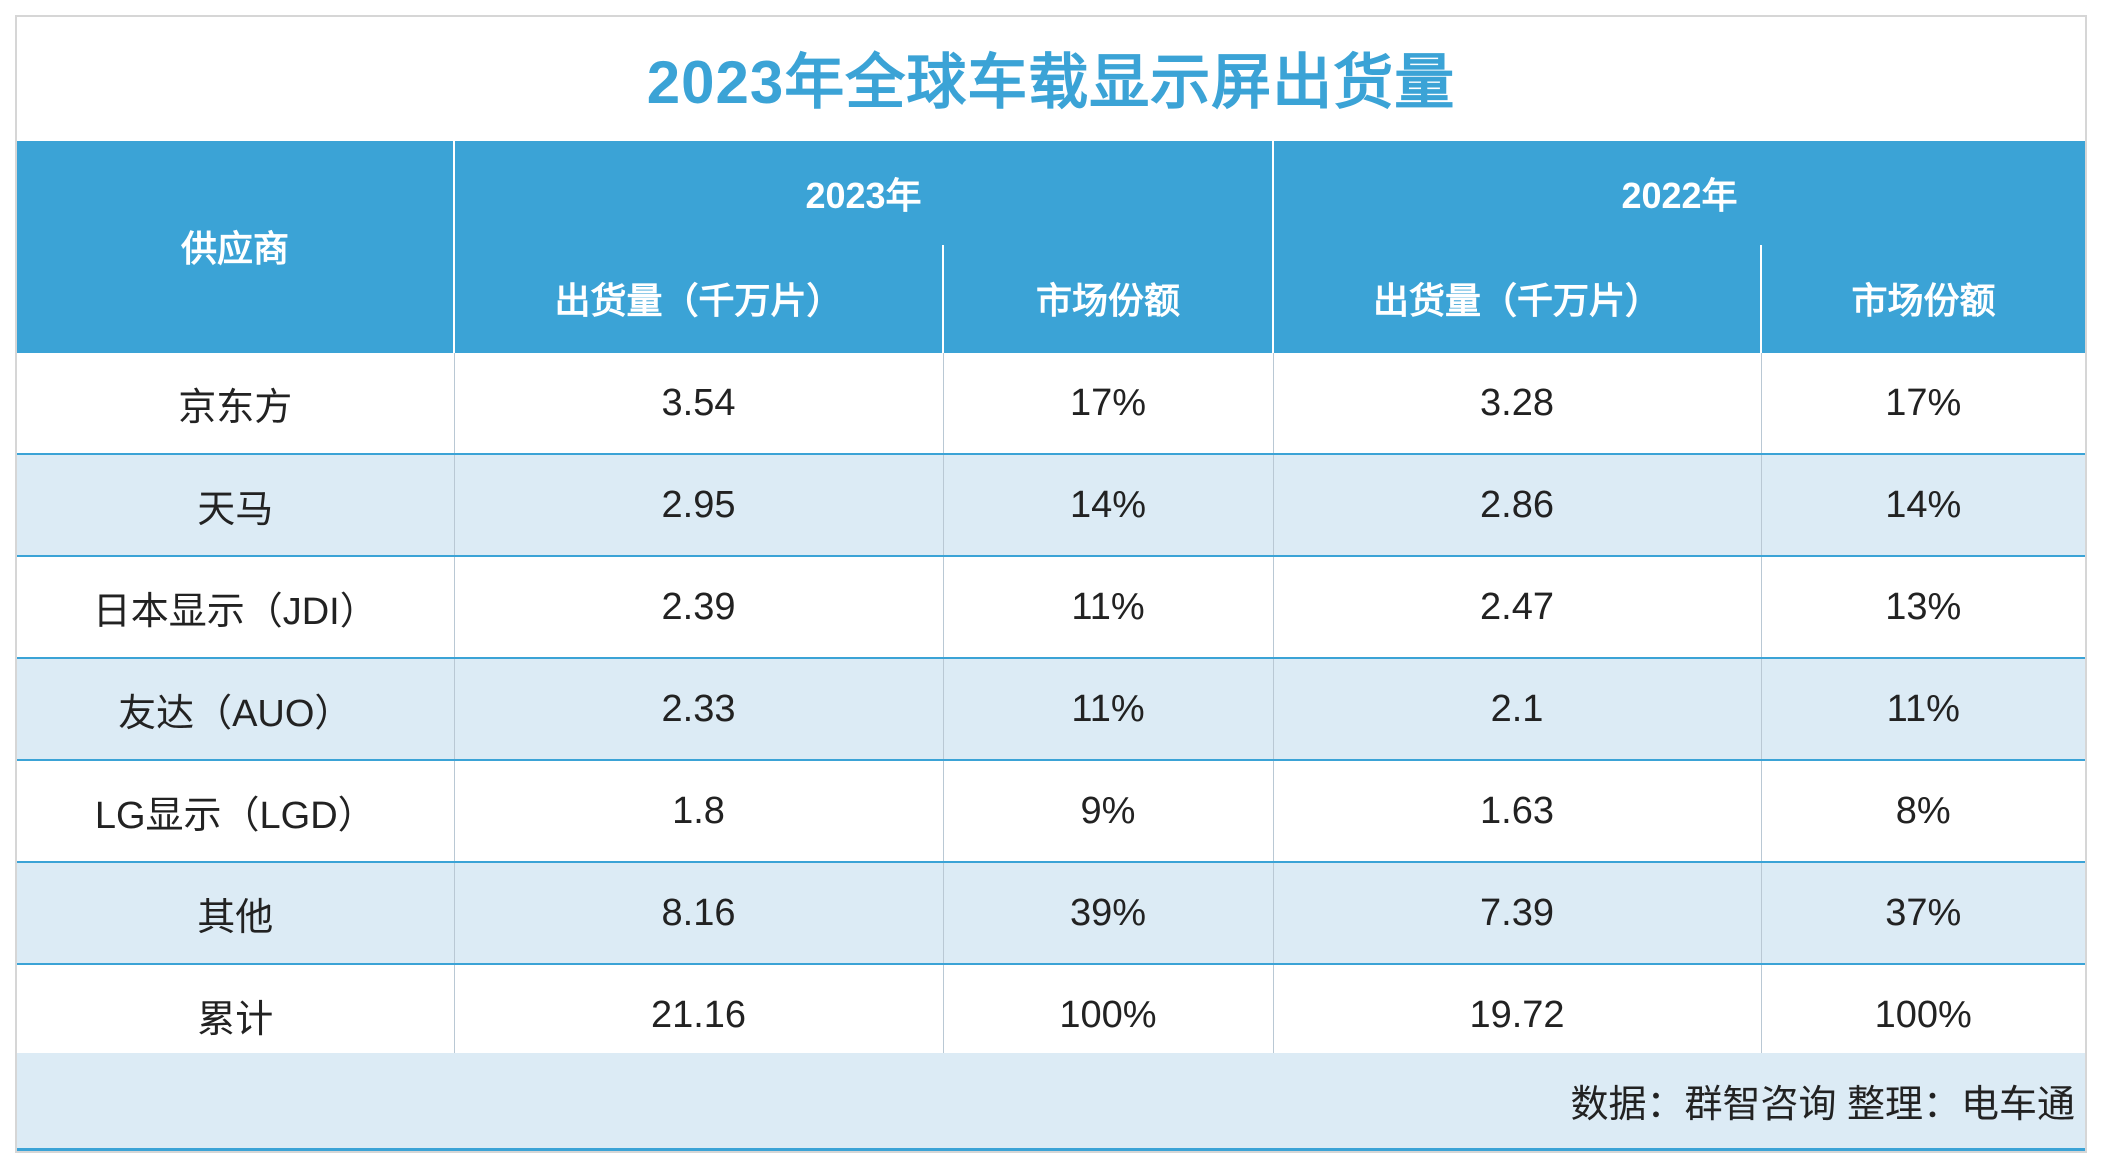  I want to click on shipment-2022-cell: 1.63, so click(1516, 810).